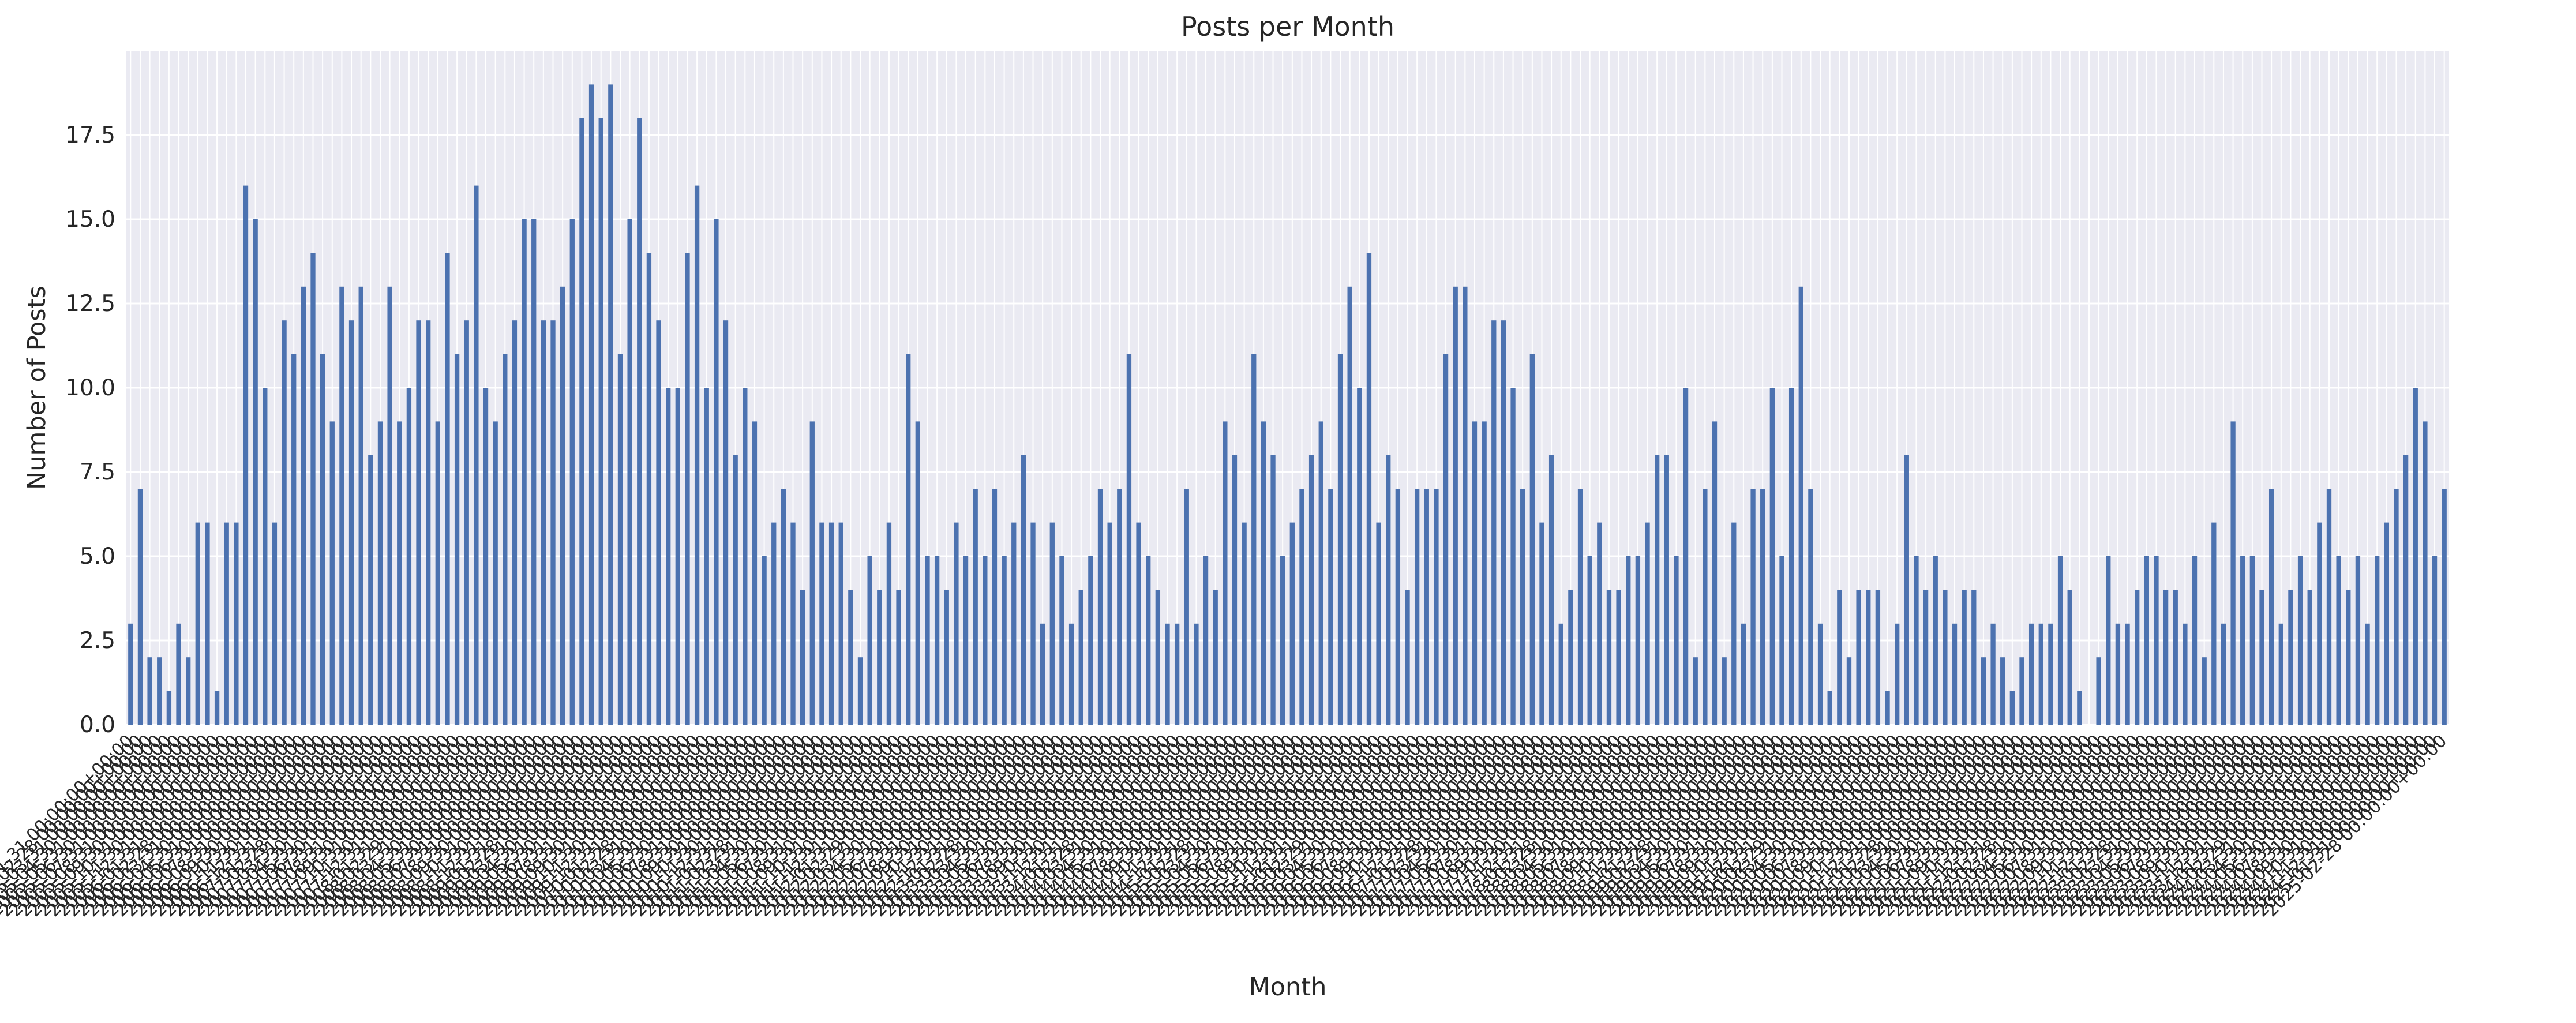  Describe the element at coordinates (1288, 987) in the screenshot. I see `x-axis-label: Month` at that location.